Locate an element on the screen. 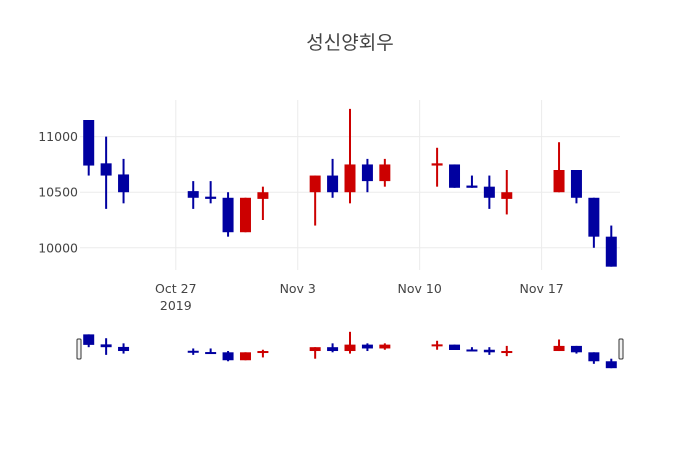 Image resolution: width=700 pixels, height=450 pixels. y-tick-label: 10000 is located at coordinates (58, 247).